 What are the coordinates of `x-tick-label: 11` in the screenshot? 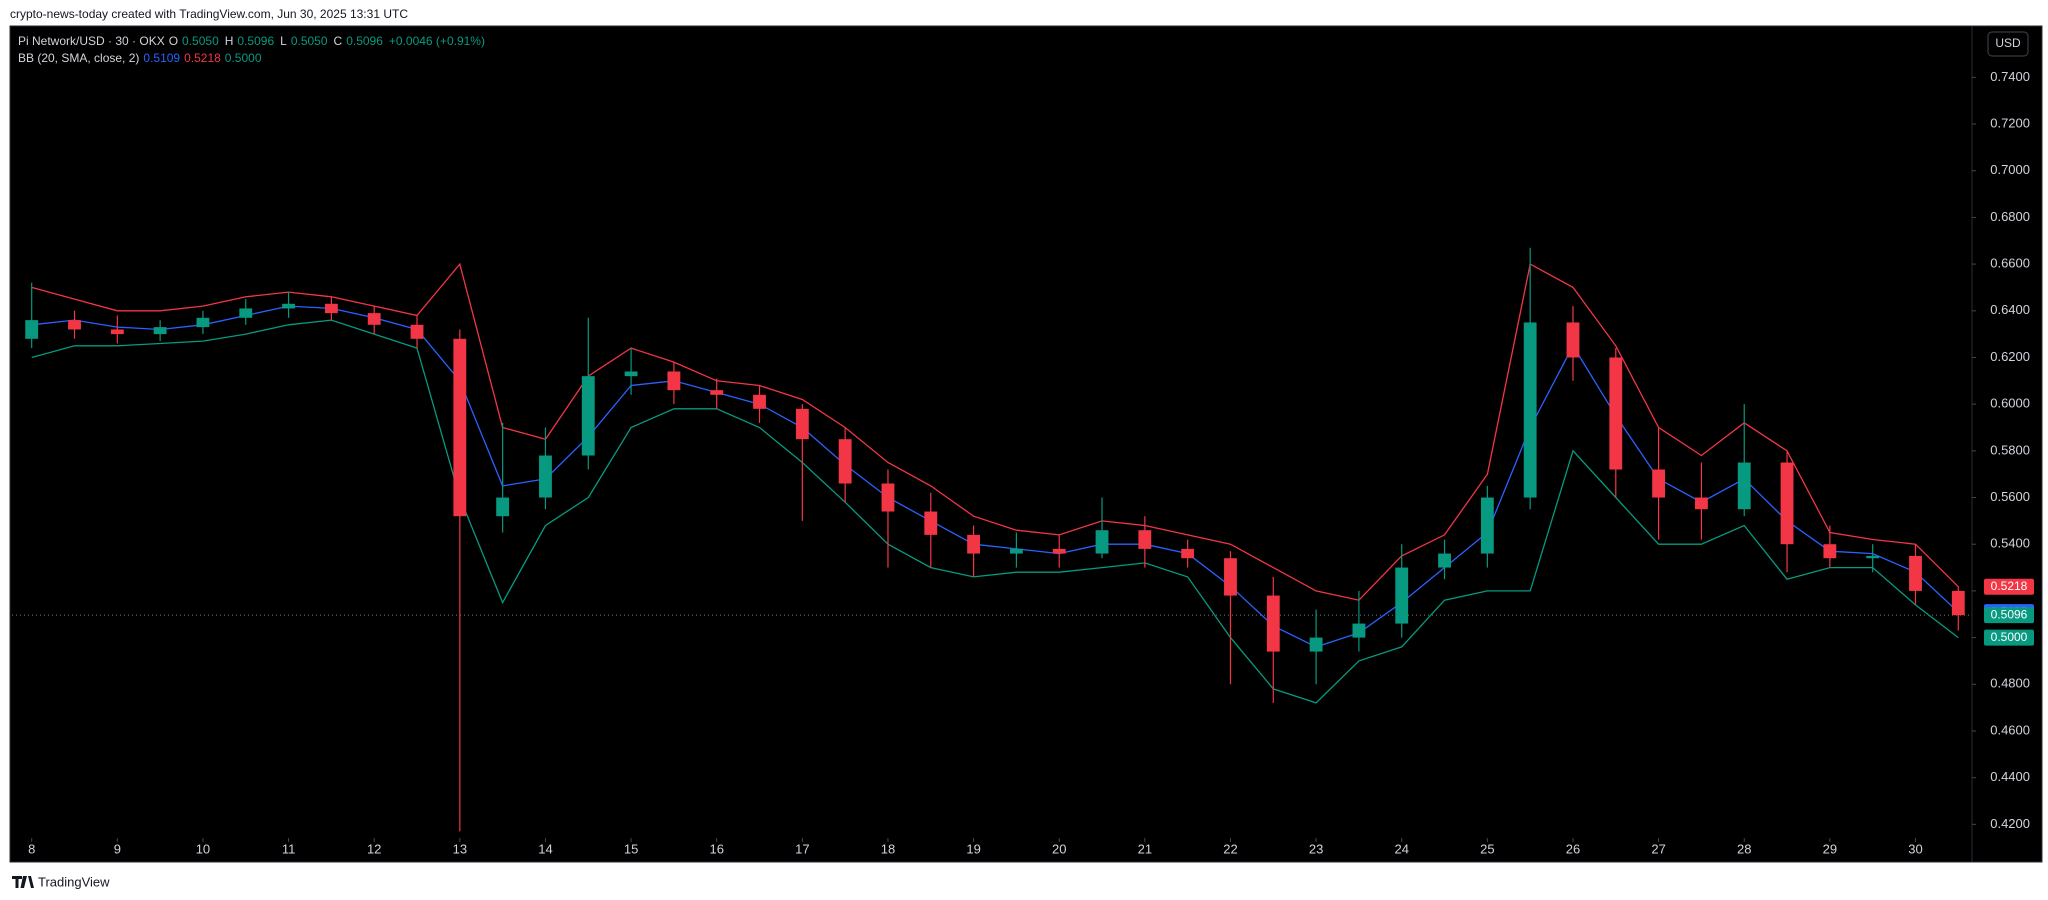 It's located at (289, 848).